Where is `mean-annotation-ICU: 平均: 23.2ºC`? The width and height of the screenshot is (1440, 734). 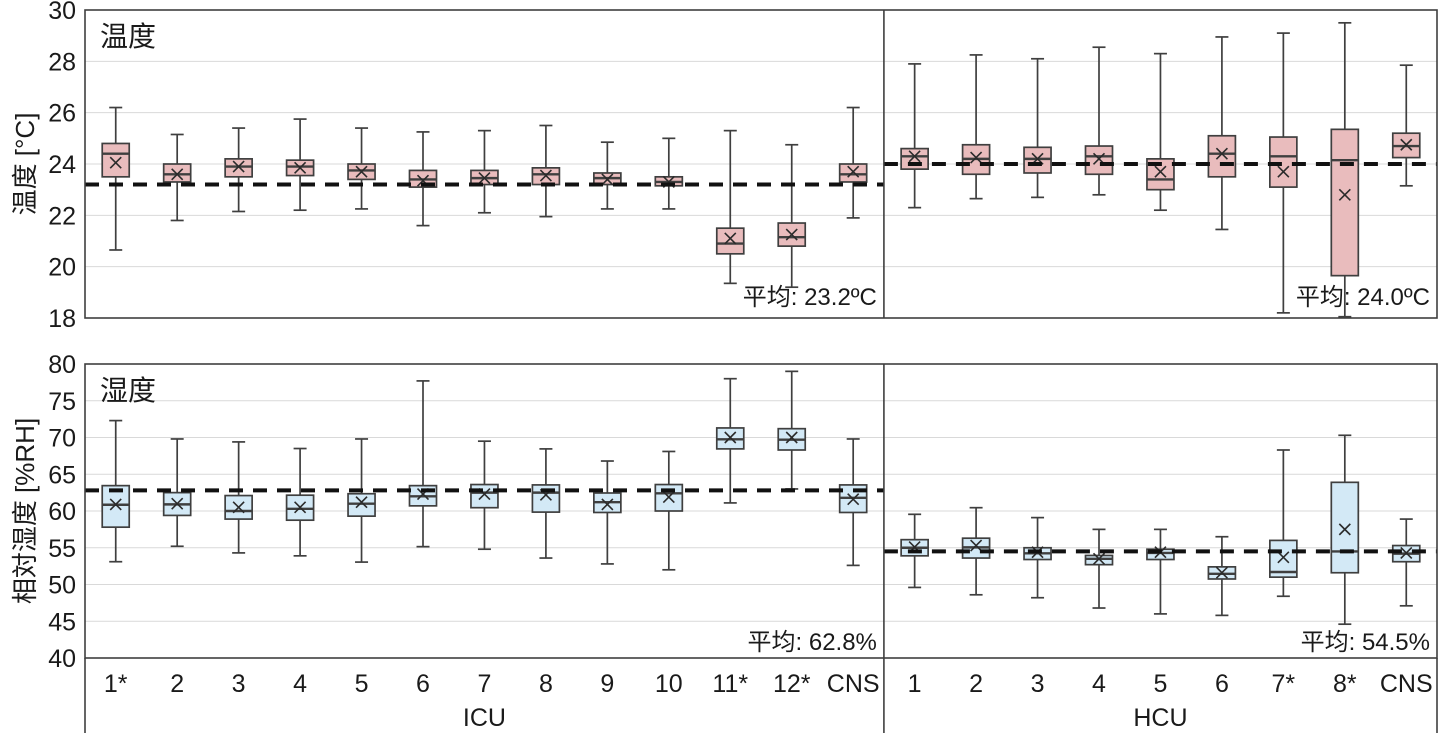 mean-annotation-ICU: 平均: 23.2ºC is located at coordinates (810, 297).